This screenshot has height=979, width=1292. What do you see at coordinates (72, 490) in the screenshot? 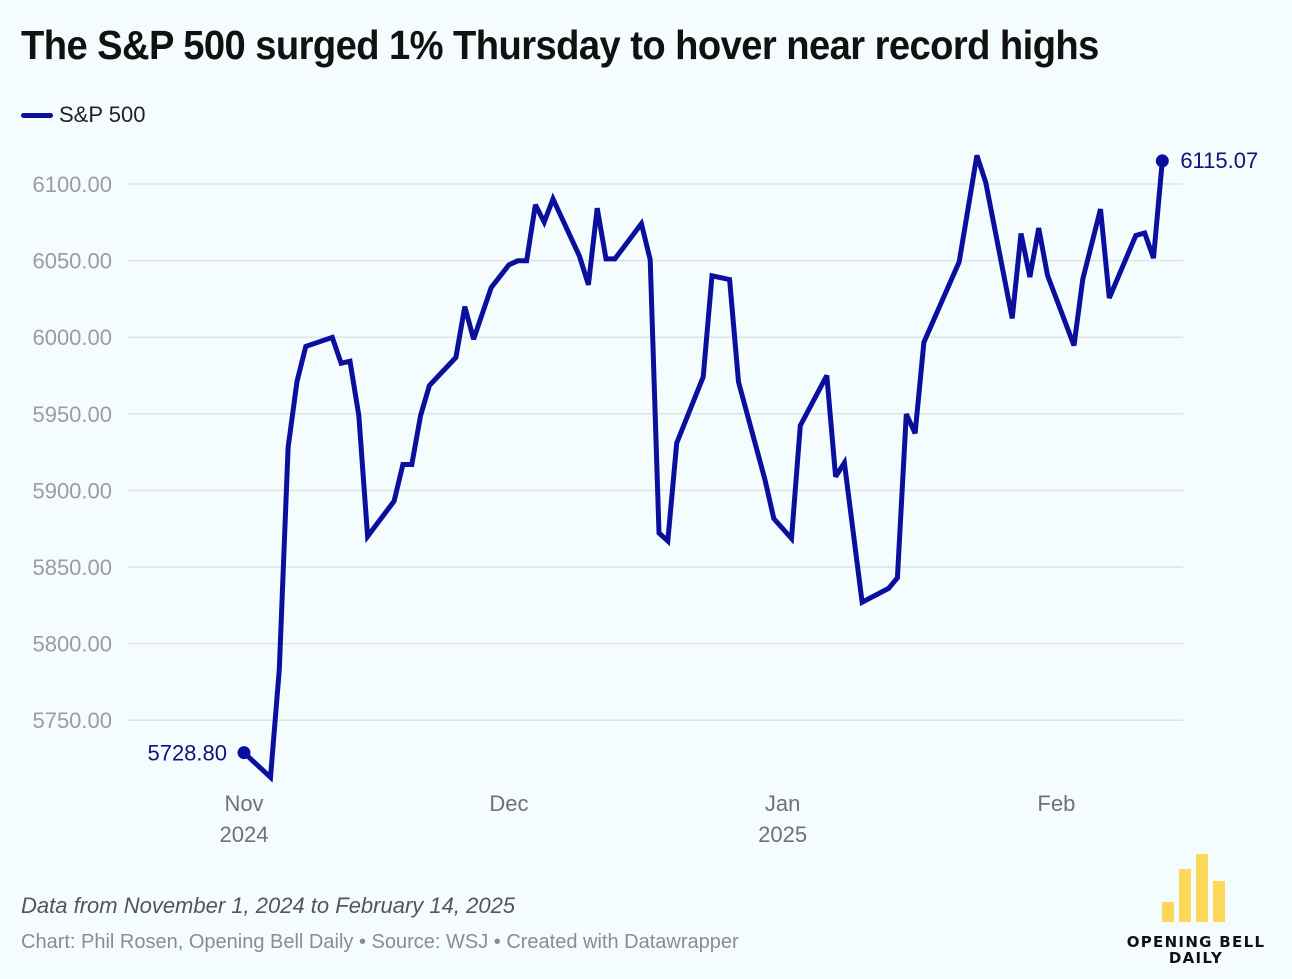
I see `y-tick-label: 5900.00` at bounding box center [72, 490].